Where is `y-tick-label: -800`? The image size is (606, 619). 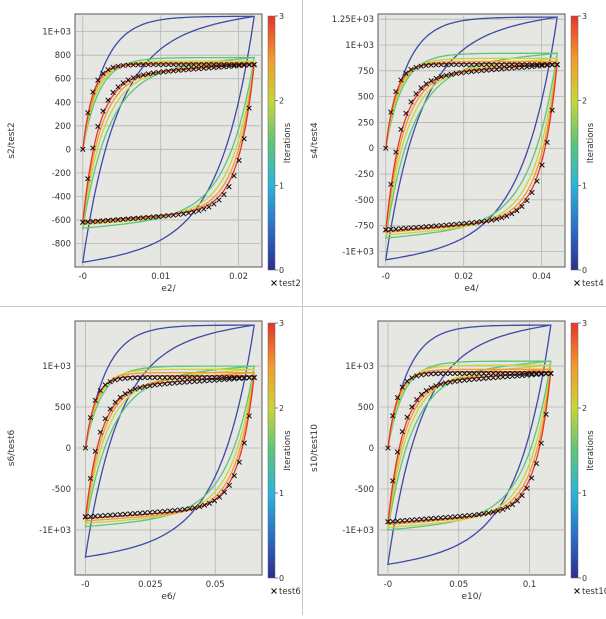
y-tick-label: -800 is located at coordinates (61, 244).